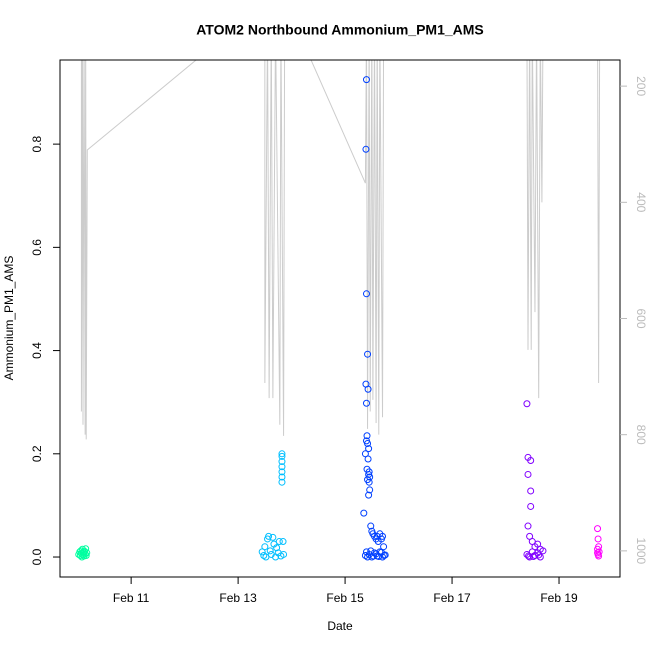 Image resolution: width=650 pixels, height=650 pixels. I want to click on y-tick-label: 0.2, so click(37, 453).